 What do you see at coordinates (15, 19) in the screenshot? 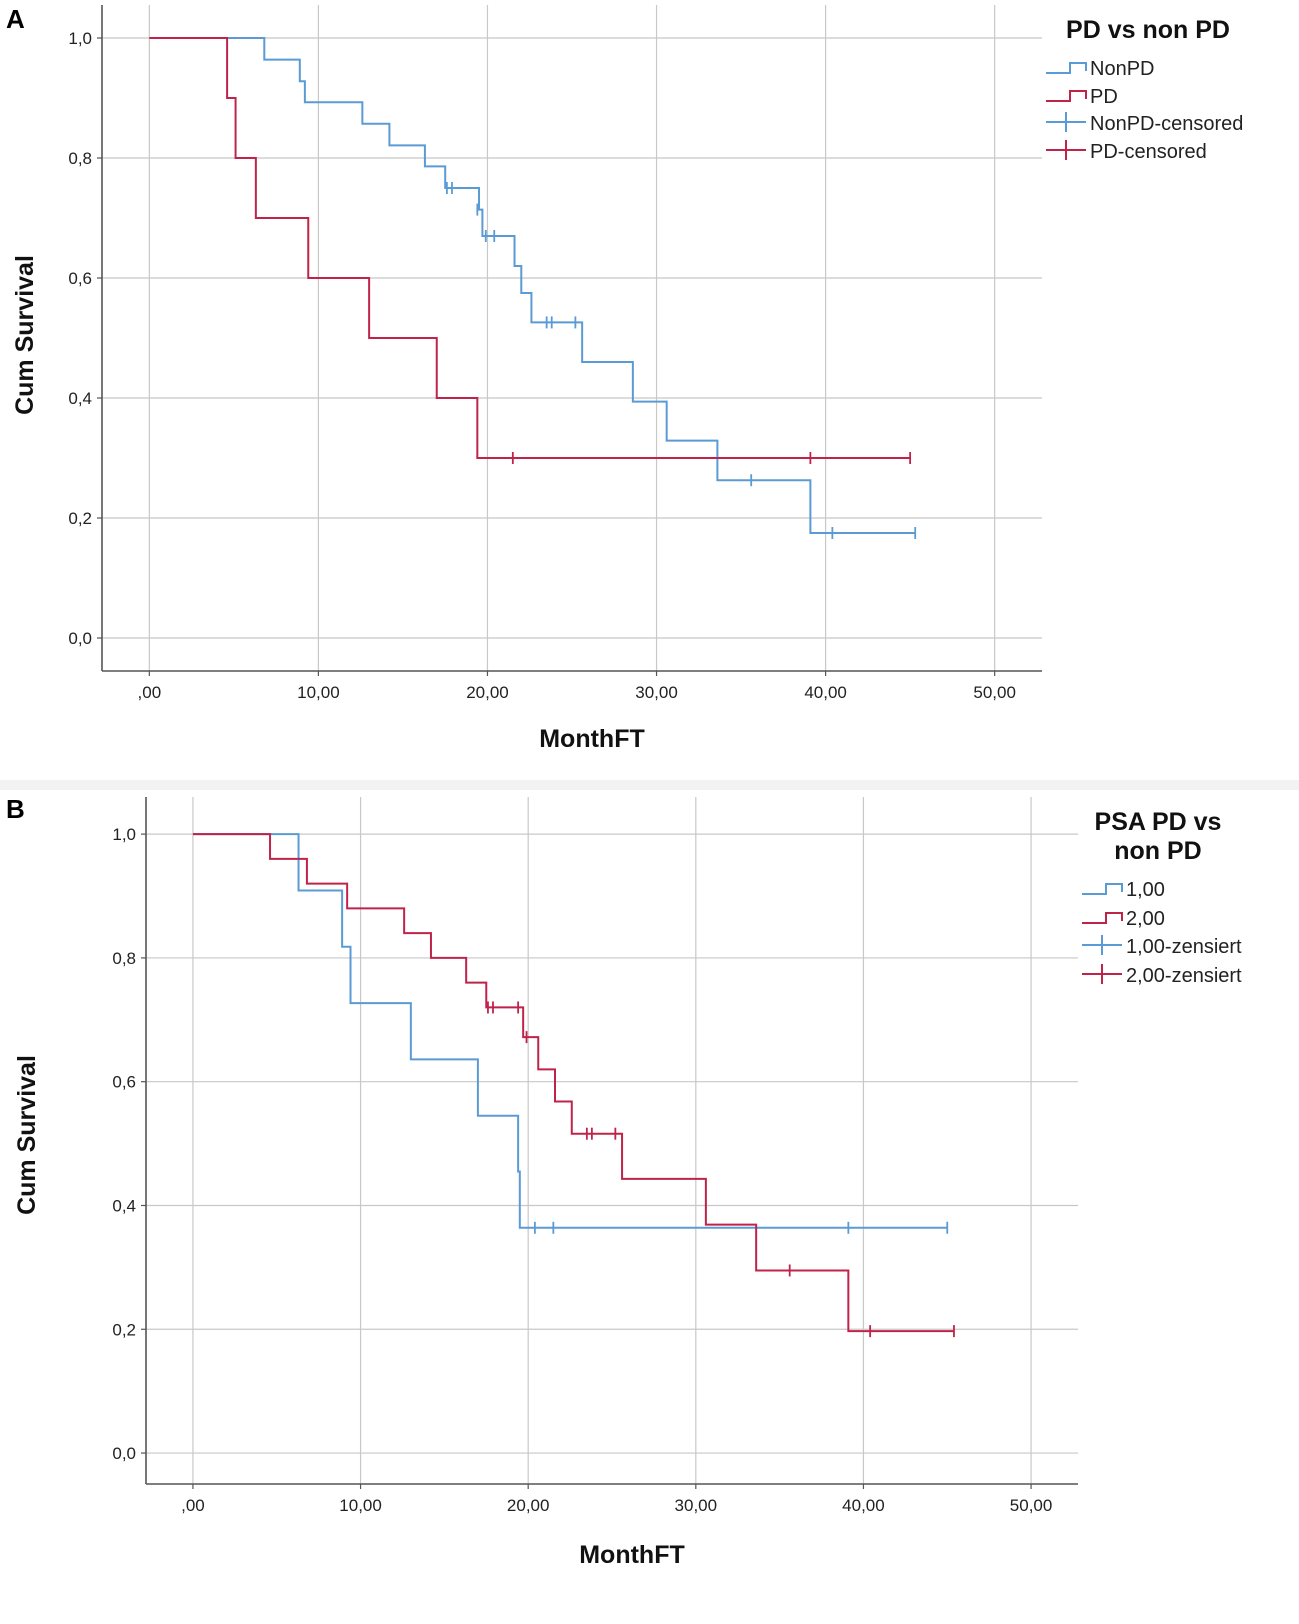
I see `panel-label-a: A` at bounding box center [15, 19].